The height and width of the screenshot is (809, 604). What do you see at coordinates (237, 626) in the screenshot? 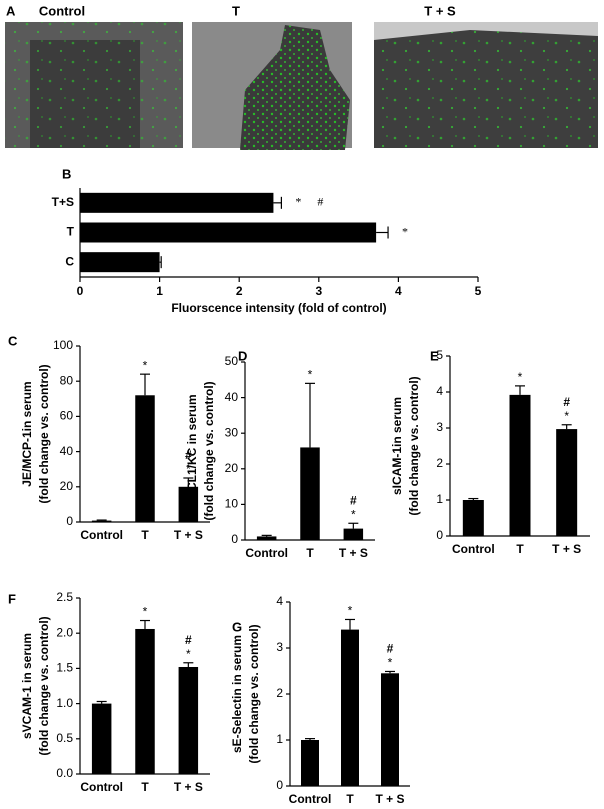
I see `panel-label: G` at bounding box center [237, 626].